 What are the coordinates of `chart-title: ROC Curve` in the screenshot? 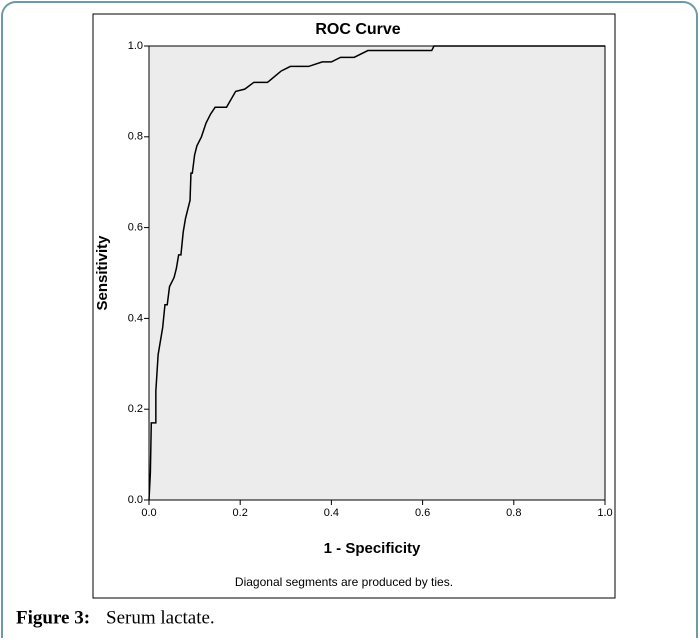 It's located at (357, 29).